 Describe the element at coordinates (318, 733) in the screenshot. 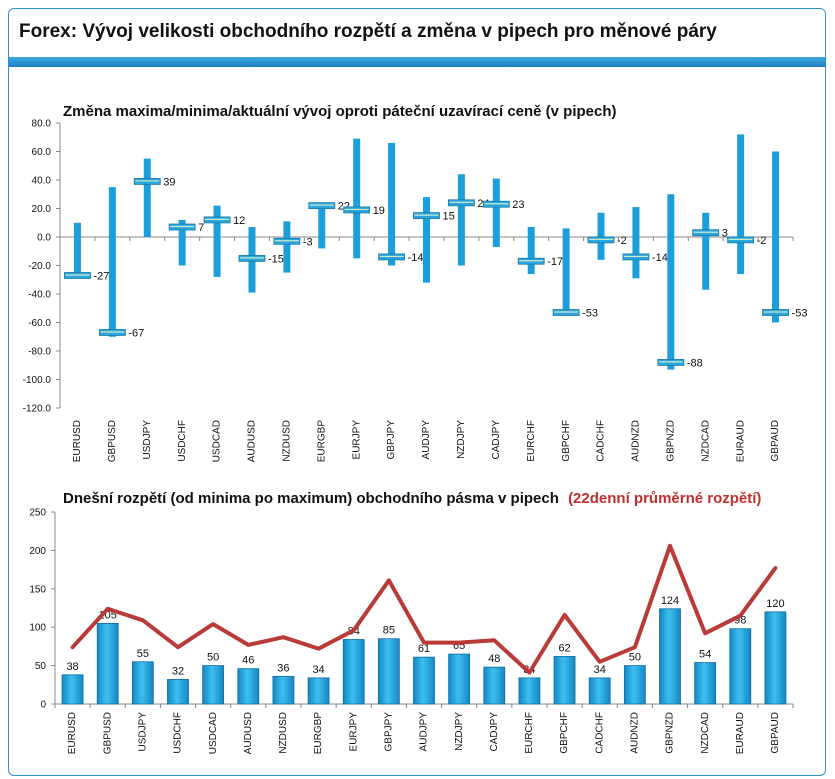

I see `chart2-category-label: EURGBP` at that location.